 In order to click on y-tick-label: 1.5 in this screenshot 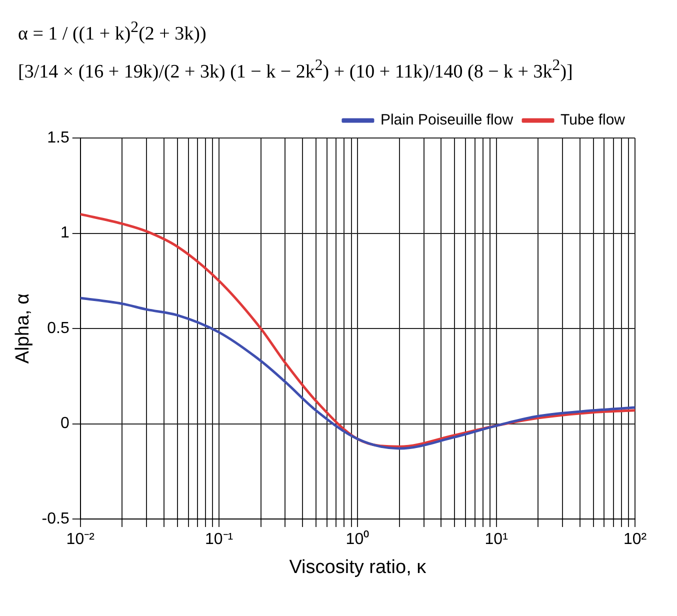, I will do `click(58, 137)`.